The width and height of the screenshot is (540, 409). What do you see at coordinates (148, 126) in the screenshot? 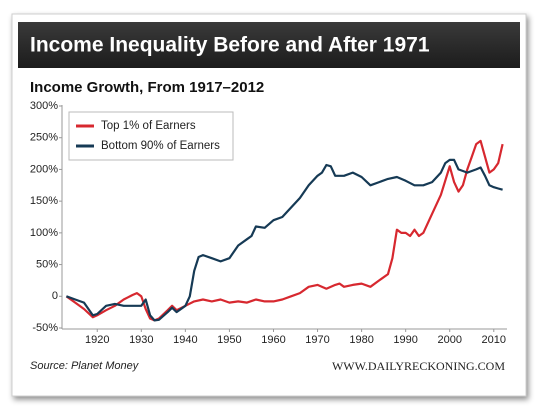
I see `legend-label: Top 1% of Earners` at bounding box center [148, 126].